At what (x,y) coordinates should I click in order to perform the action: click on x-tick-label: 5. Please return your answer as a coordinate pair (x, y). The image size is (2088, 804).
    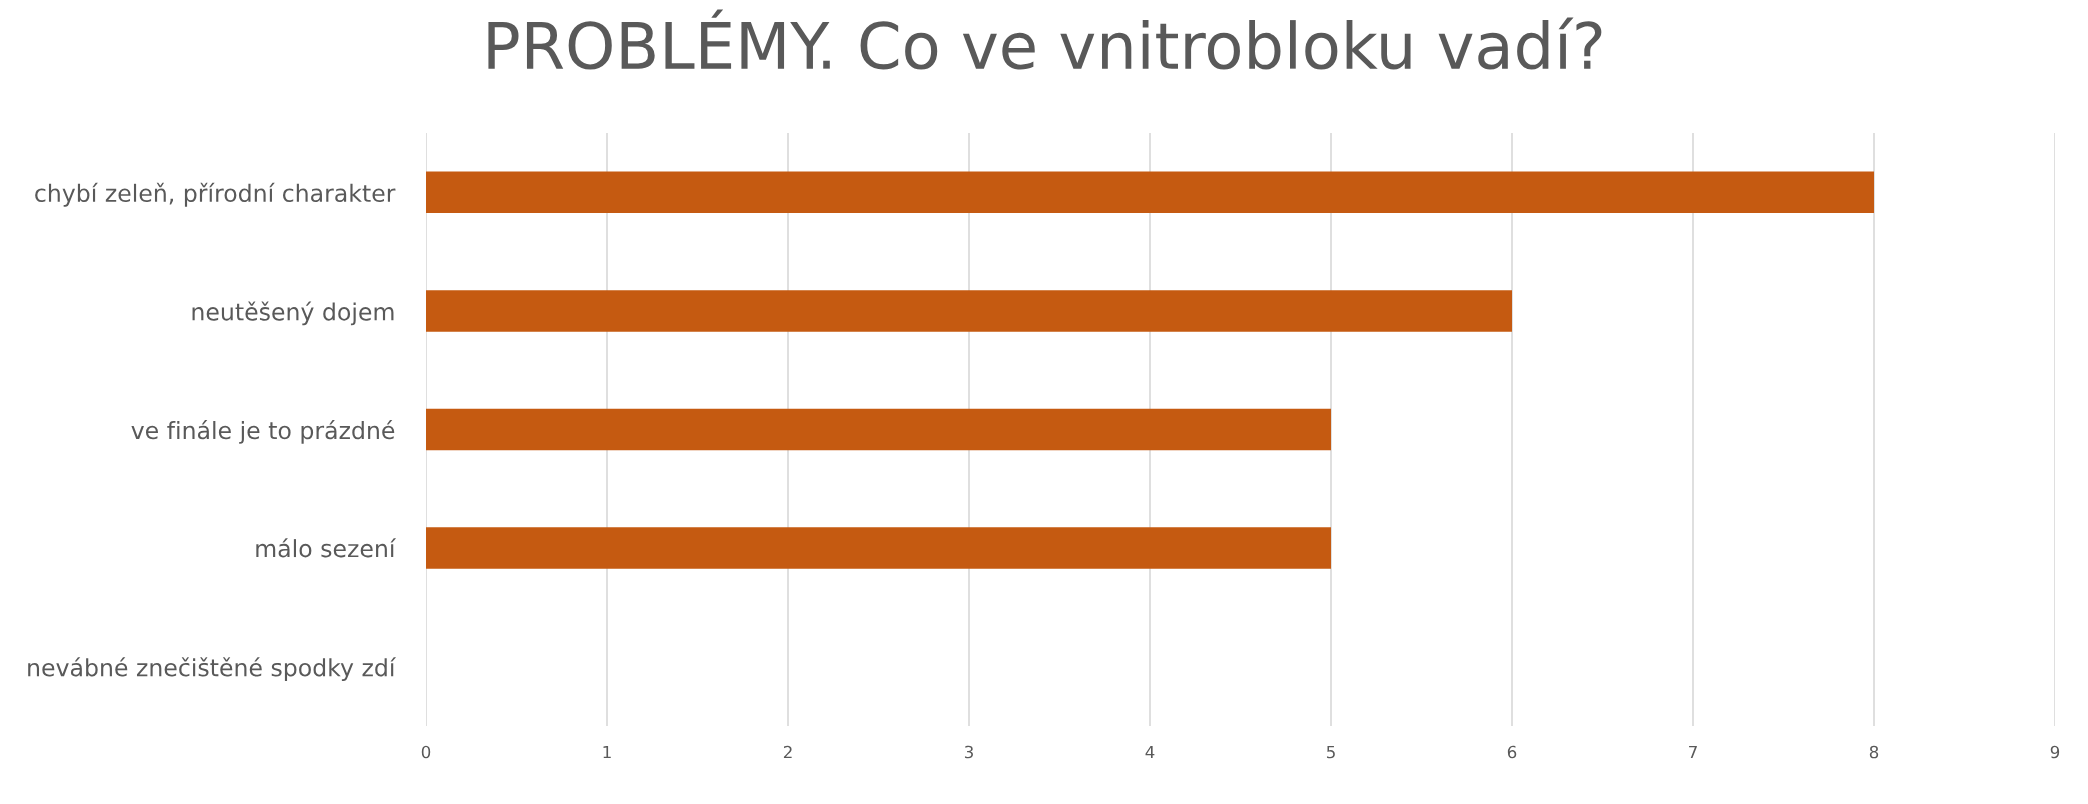
    Looking at the image, I should click on (1330, 752).